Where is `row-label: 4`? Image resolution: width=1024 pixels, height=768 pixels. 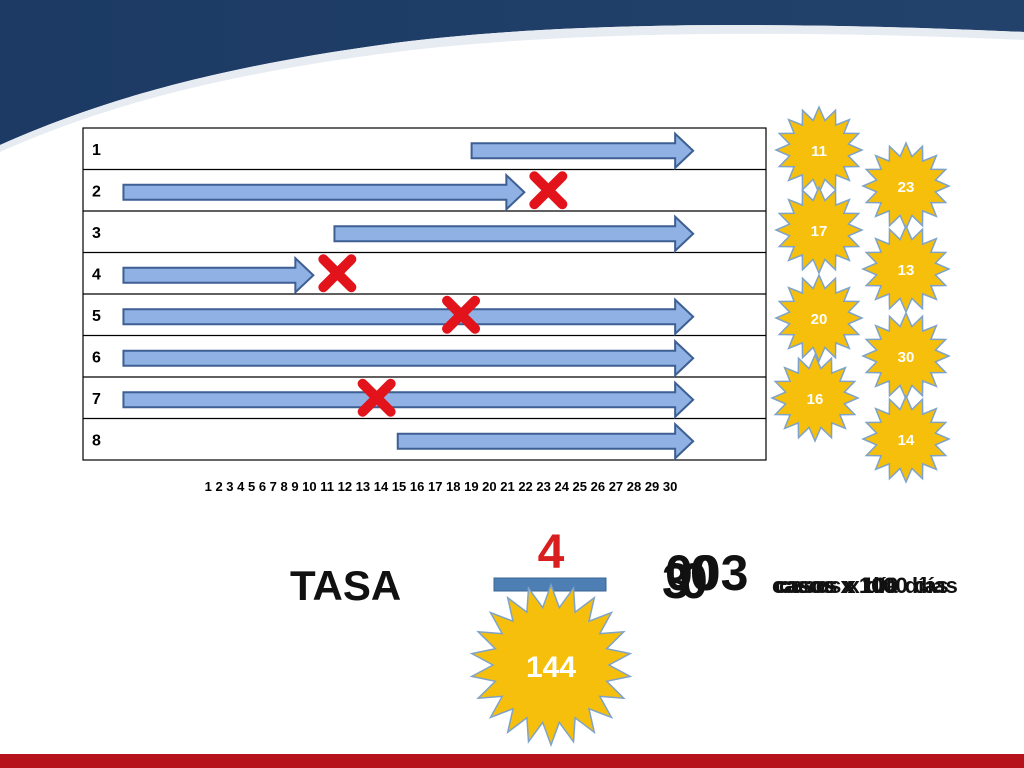
row-label: 4 is located at coordinates (96, 274).